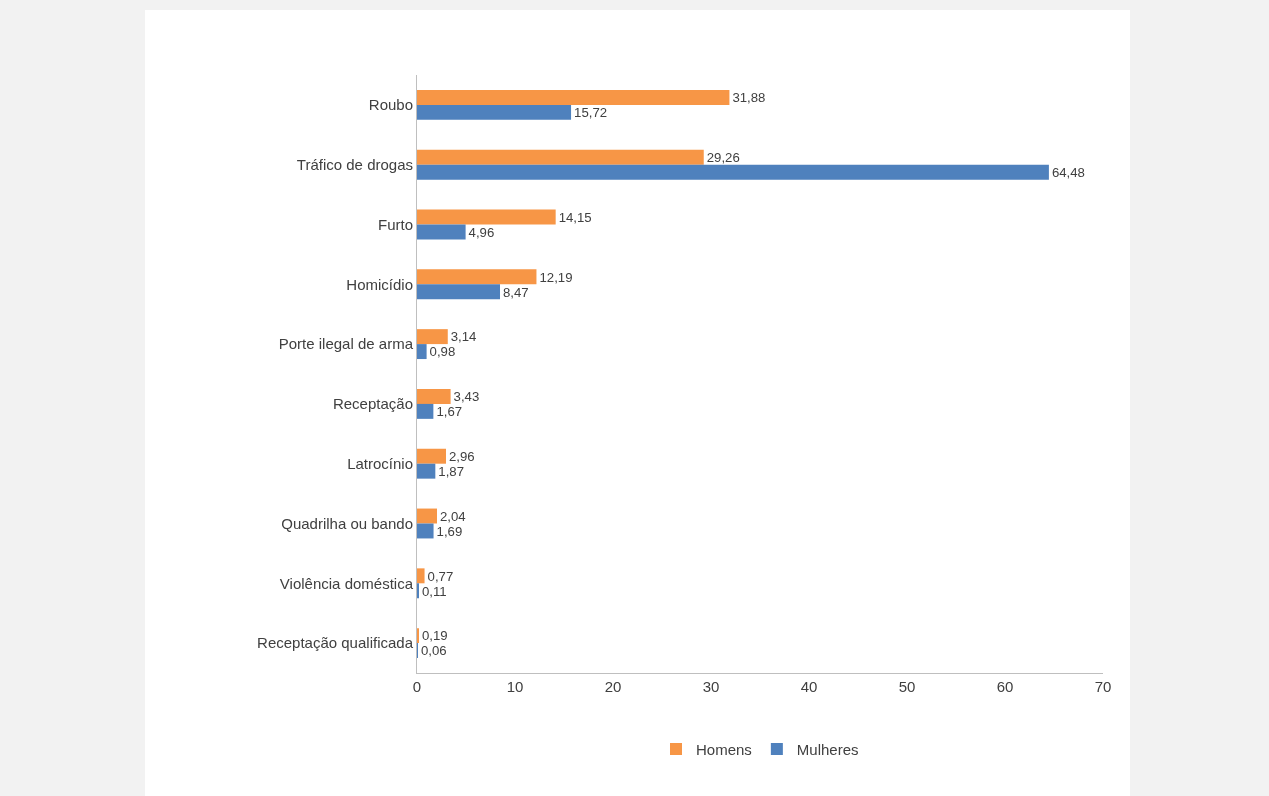  What do you see at coordinates (452, 516) in the screenshot?
I see `data-label: 2,04` at bounding box center [452, 516].